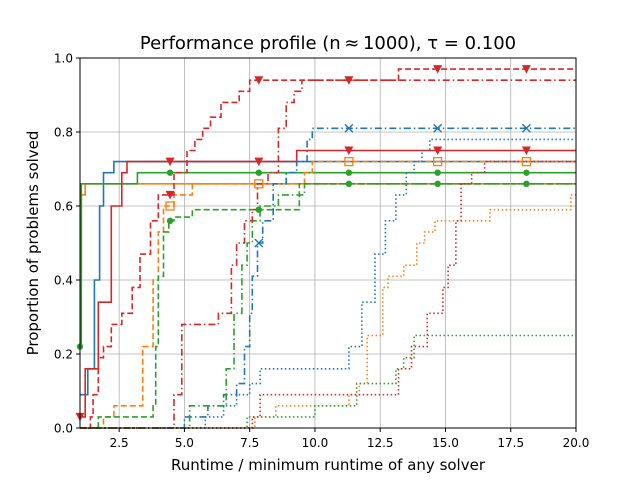 The height and width of the screenshot is (480, 640). What do you see at coordinates (63, 59) in the screenshot?
I see `y-tick-label: 1.0` at bounding box center [63, 59].